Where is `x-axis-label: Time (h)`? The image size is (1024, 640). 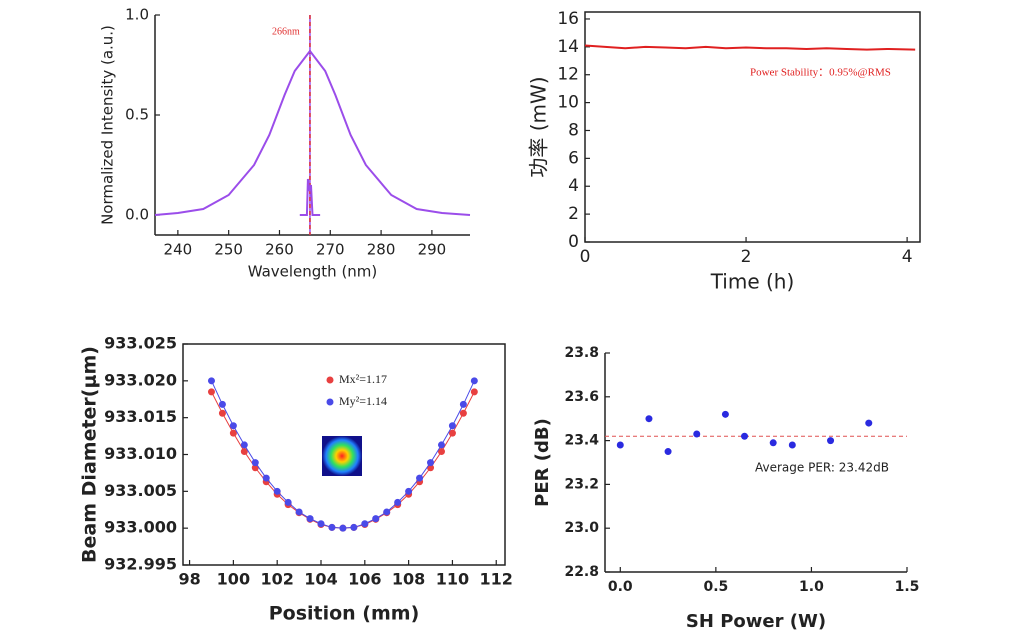
x-axis-label: Time (h) is located at coordinates (752, 282).